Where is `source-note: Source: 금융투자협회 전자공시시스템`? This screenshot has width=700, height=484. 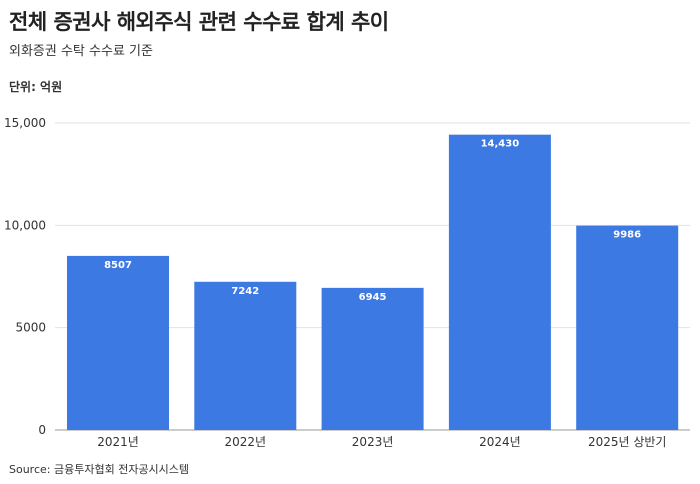
source-note: Source: 금융투자협회 전자공시시스템 is located at coordinates (99, 469).